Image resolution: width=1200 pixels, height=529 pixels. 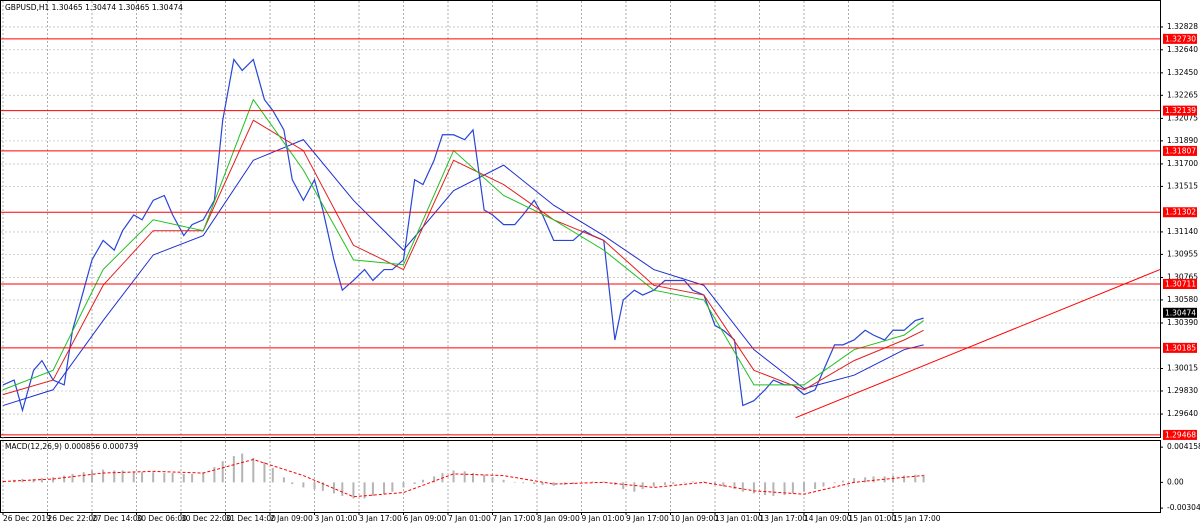 I want to click on level-label: 1.31807, so click(x=1180, y=150).